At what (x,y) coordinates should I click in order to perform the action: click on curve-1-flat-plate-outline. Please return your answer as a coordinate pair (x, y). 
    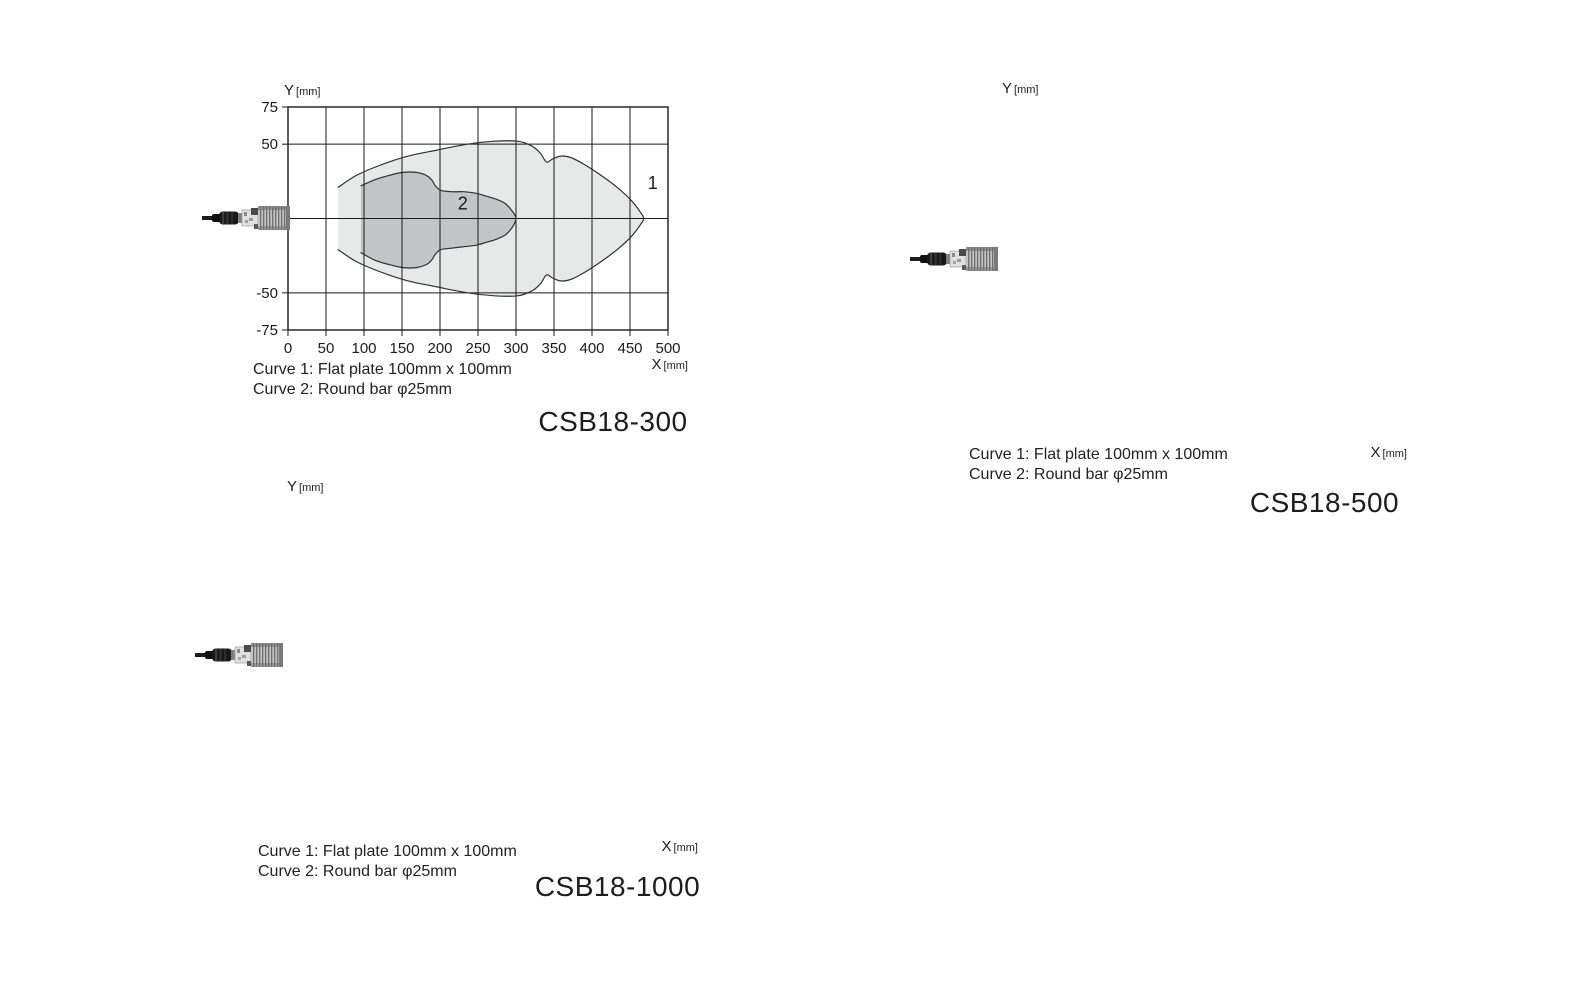
    Looking at the image, I should click on (491, 218).